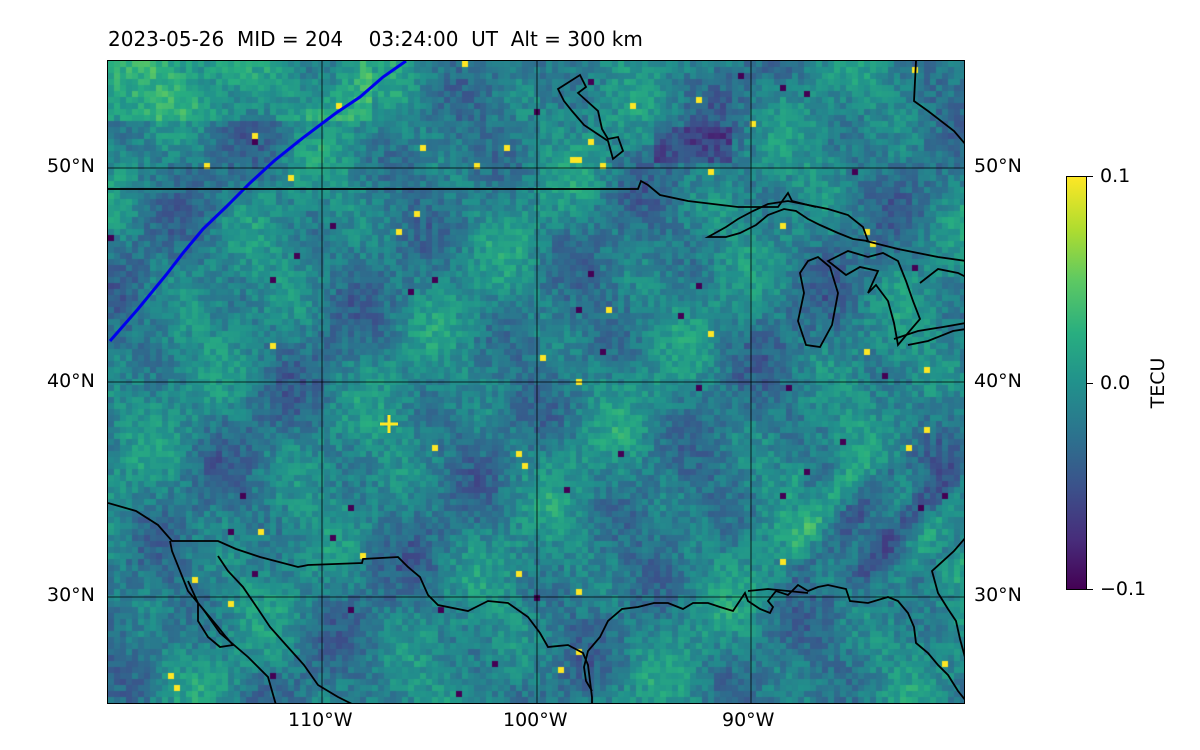  What do you see at coordinates (433, 39) in the screenshot?
I see `title-time: 03:24:00 UT` at bounding box center [433, 39].